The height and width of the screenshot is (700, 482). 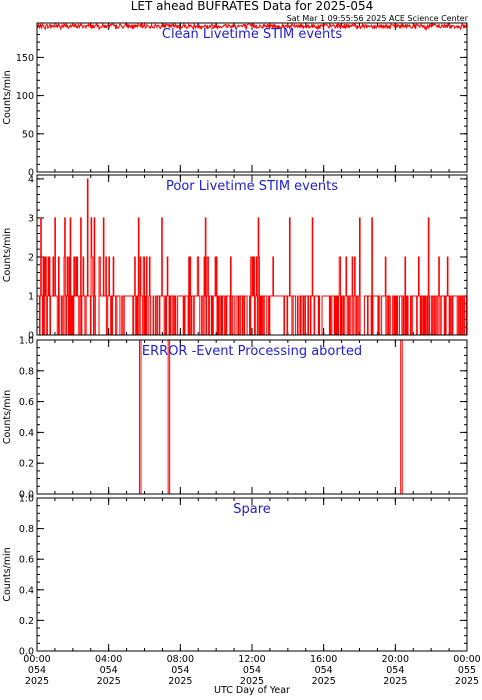 I want to click on x-tick-time: 04:00, so click(x=108, y=659).